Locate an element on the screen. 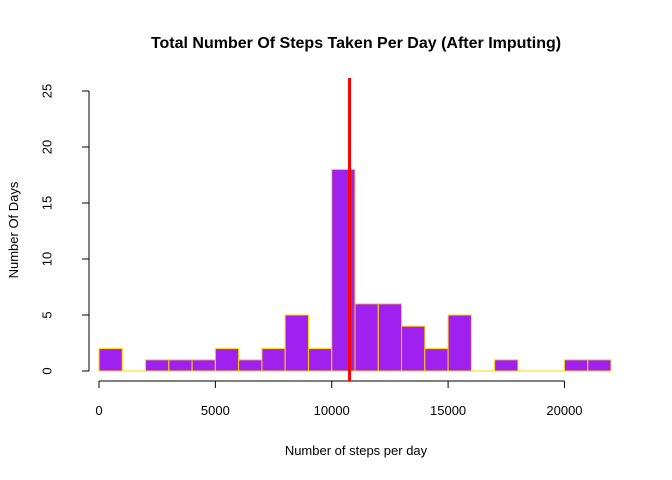 The width and height of the screenshot is (672, 480). x-tick-label: 15000 is located at coordinates (448, 410).